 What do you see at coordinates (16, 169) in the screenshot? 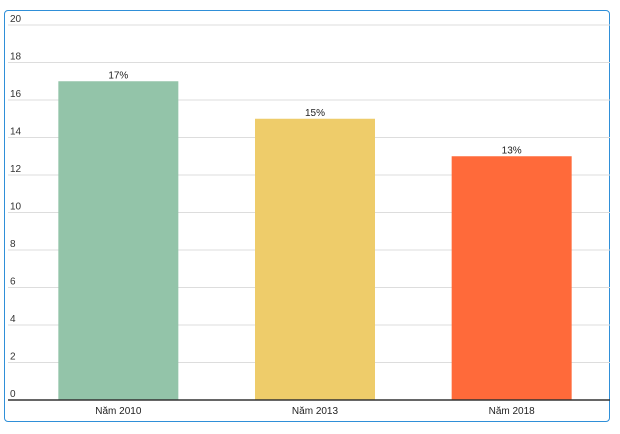
I see `y-tick-label: 12` at bounding box center [16, 169].